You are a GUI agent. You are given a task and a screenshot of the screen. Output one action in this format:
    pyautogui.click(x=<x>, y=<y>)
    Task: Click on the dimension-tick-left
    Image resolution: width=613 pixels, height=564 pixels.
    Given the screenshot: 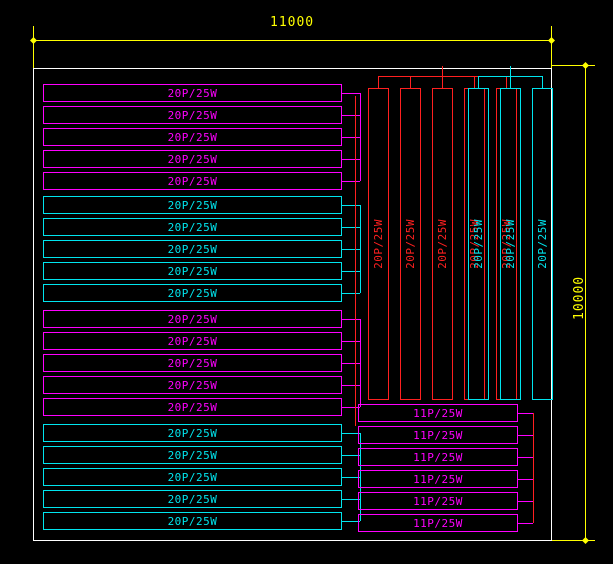 What is the action you would take?
    pyautogui.click(x=33, y=40)
    